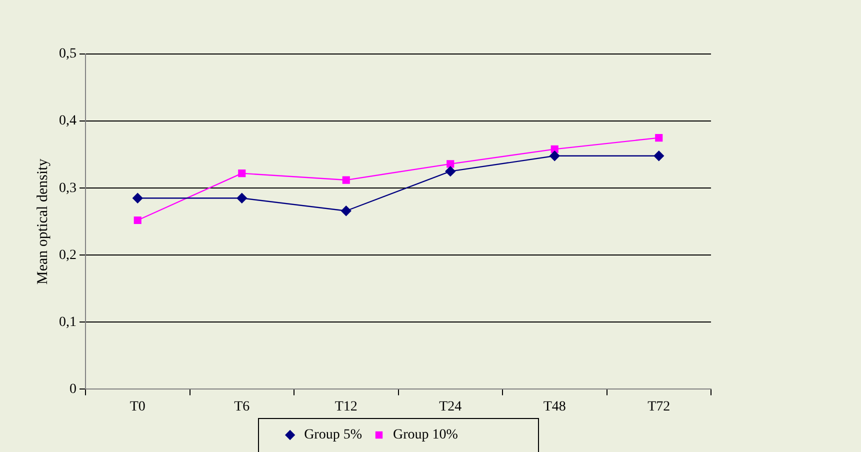 The height and width of the screenshot is (452, 861). What do you see at coordinates (67, 121) in the screenshot?
I see `y-tick-label: 0,4` at bounding box center [67, 121].